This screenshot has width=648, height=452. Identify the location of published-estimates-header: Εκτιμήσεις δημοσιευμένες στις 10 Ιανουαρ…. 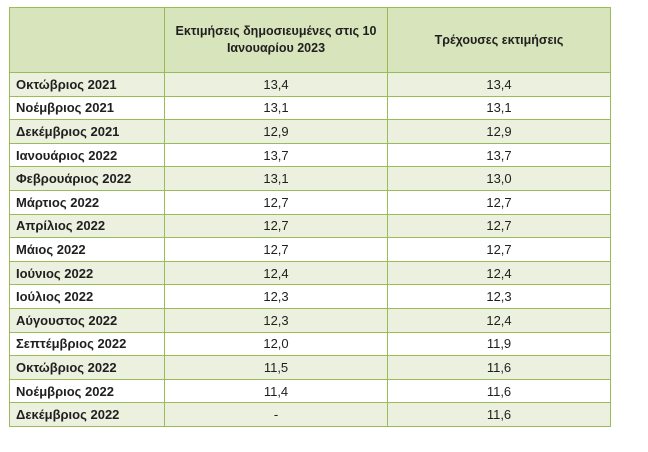
(276, 40).